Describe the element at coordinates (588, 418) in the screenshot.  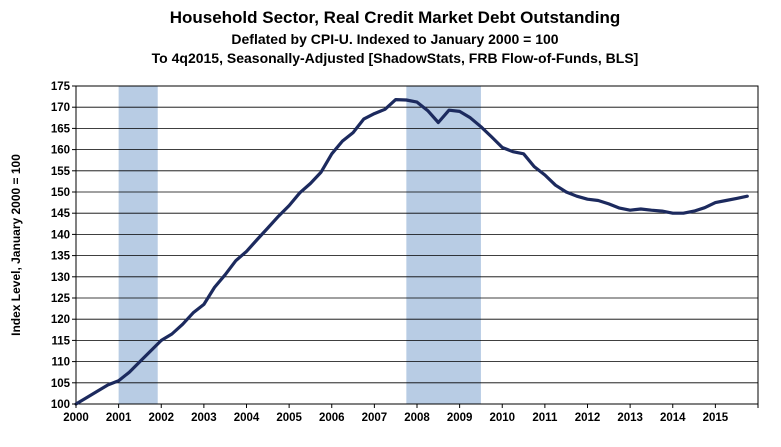
I see `x-tick-label: 2012` at that location.